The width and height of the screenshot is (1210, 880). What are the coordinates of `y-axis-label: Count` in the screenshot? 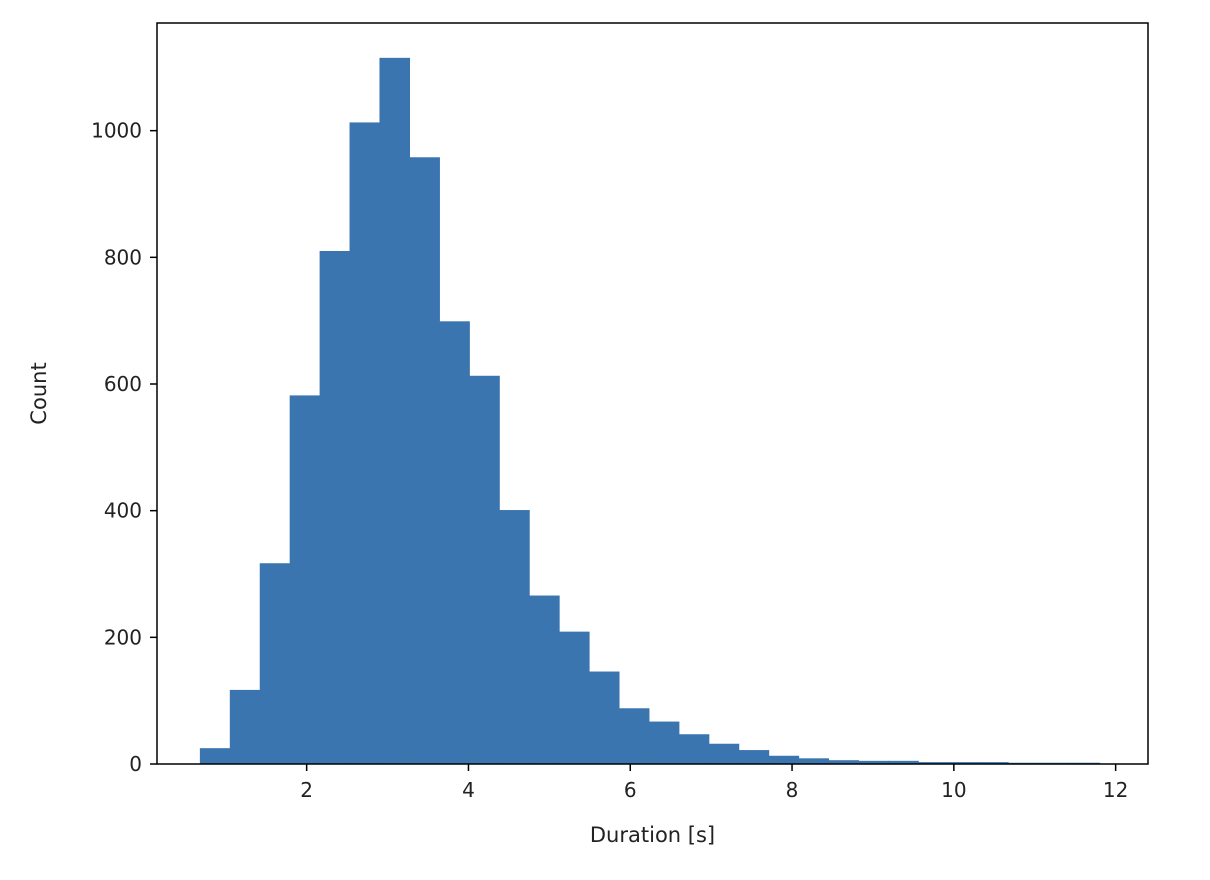 It's located at (39, 393).